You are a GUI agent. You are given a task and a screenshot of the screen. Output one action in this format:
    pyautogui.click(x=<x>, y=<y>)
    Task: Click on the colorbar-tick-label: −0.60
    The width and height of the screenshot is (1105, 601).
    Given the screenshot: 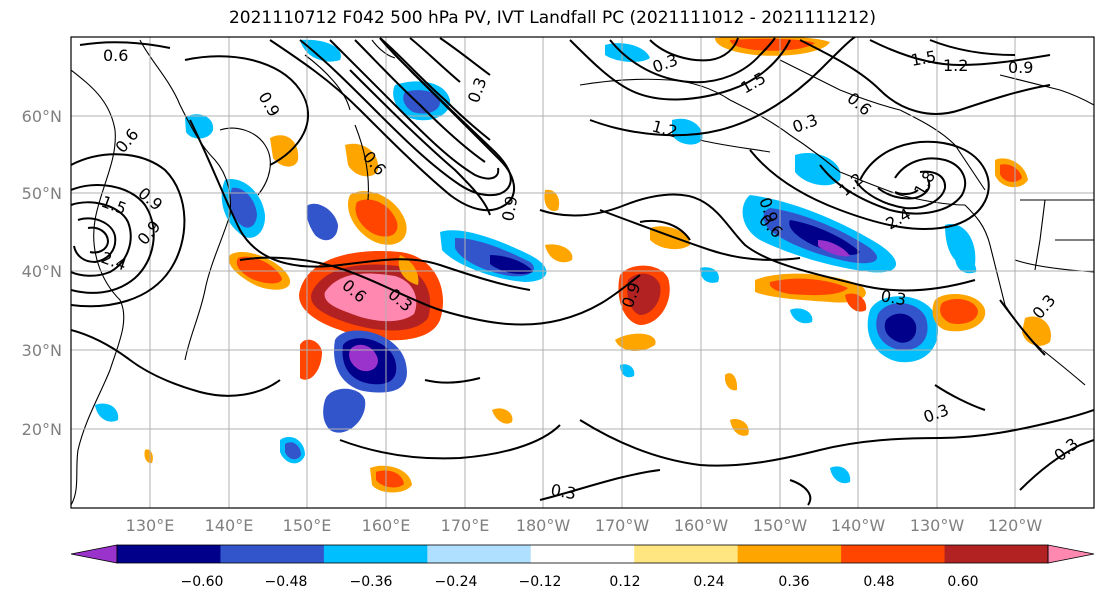 What is the action you would take?
    pyautogui.click(x=202, y=582)
    